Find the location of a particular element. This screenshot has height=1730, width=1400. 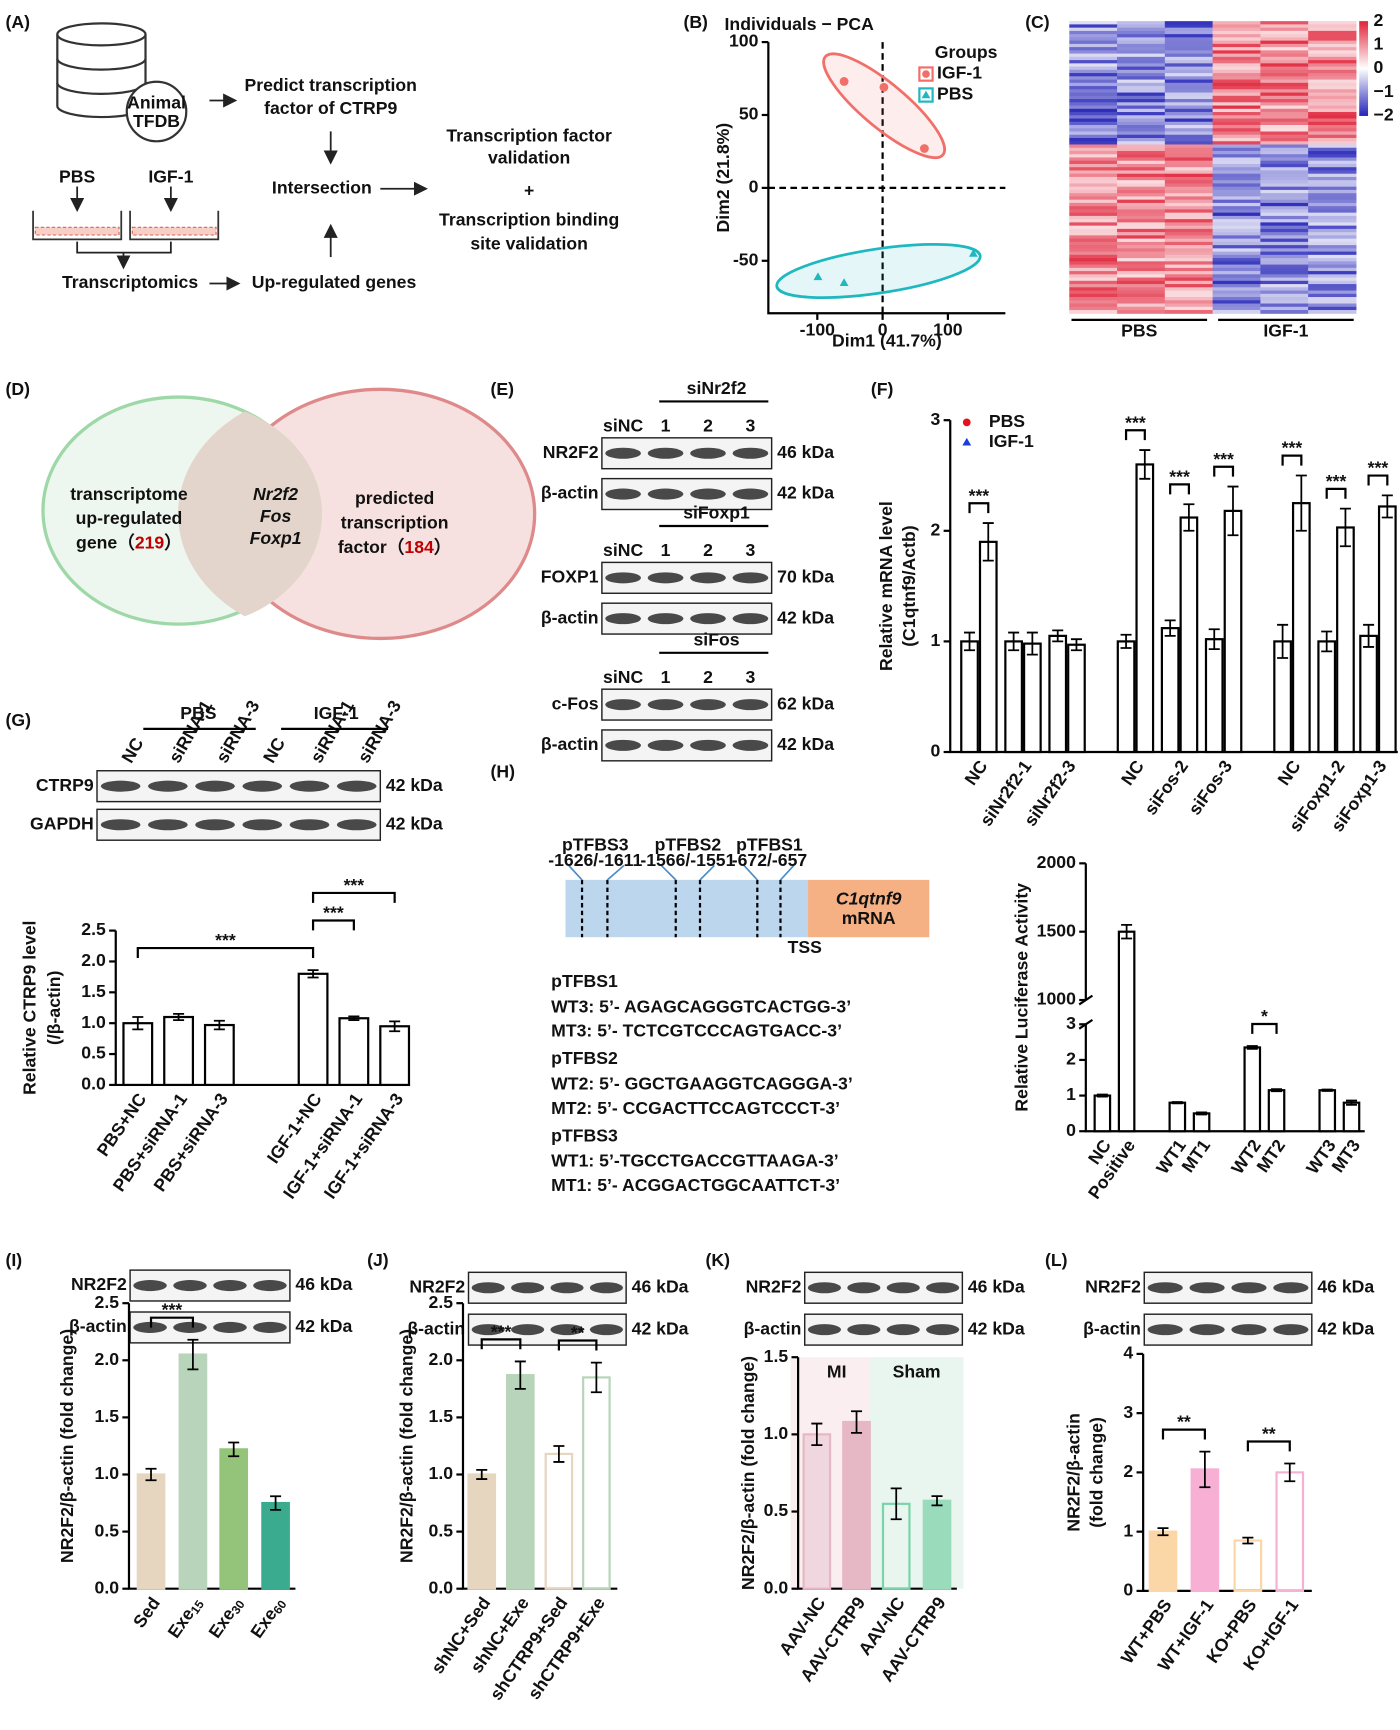

significance-bracket is located at coordinates (172, 1322).